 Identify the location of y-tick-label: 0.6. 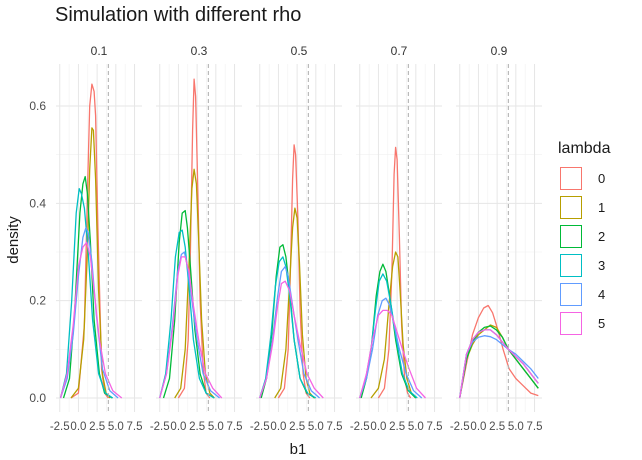
(37, 106).